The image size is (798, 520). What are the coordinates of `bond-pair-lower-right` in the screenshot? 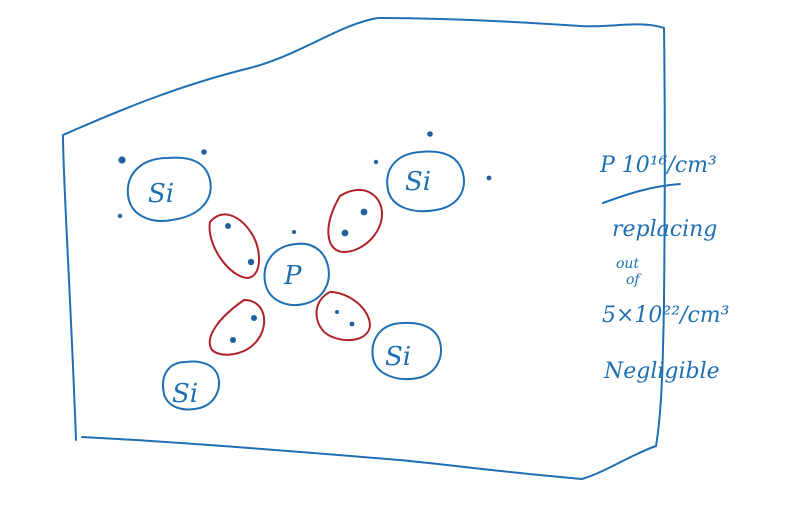 It's located at (343, 316).